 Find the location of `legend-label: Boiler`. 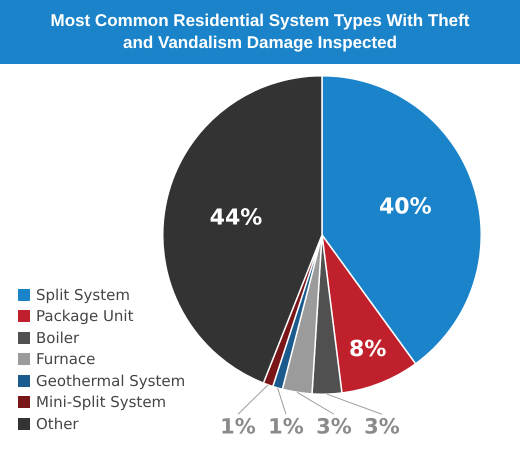

legend-label: Boiler is located at coordinates (58, 337).